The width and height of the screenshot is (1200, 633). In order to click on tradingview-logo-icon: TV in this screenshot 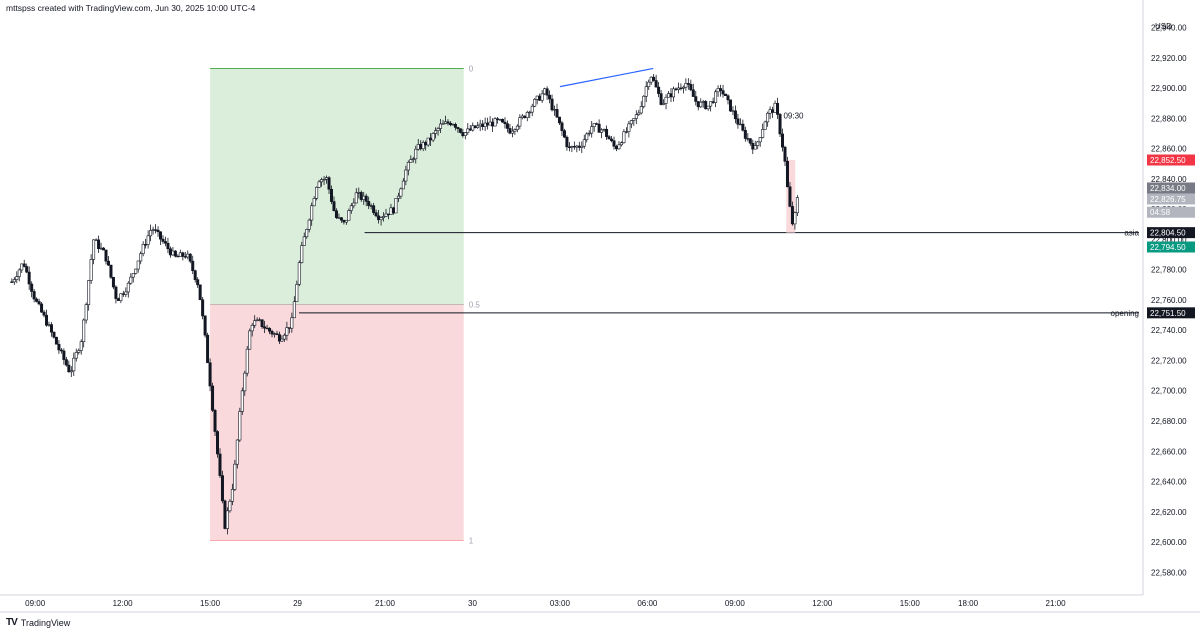, I will do `click(12, 622)`.